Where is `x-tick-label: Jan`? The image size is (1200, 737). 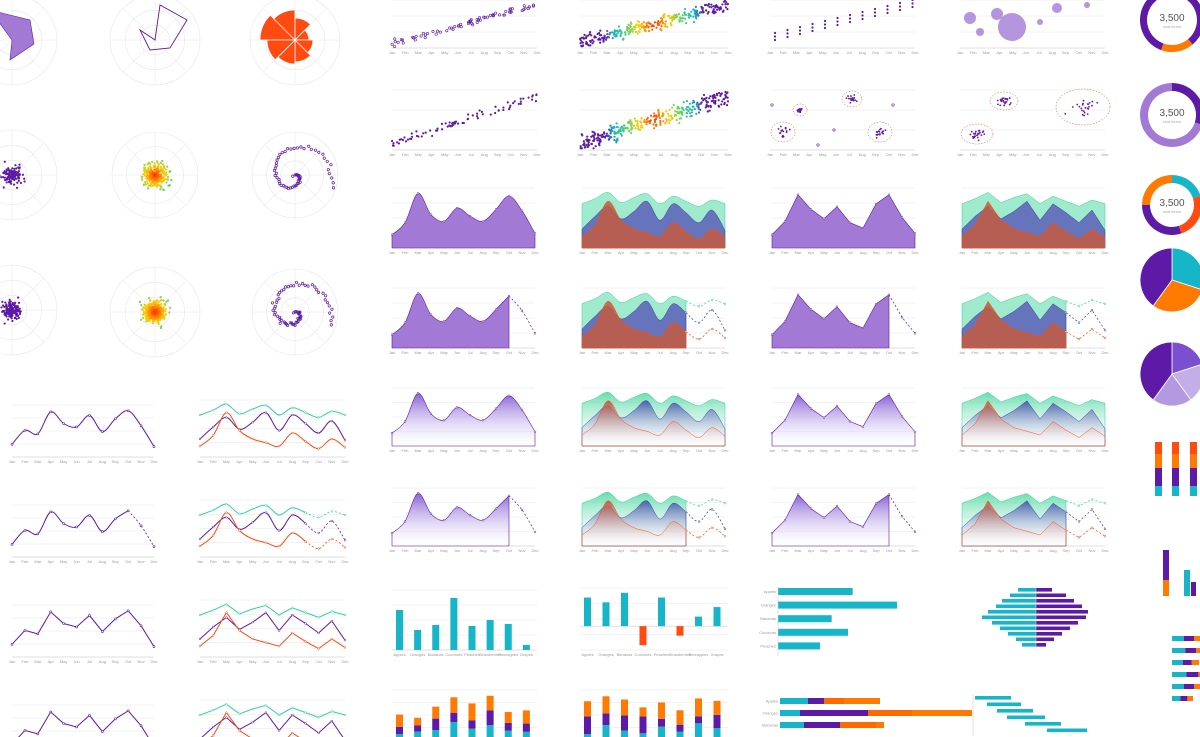 x-tick-label: Jan is located at coordinates (582, 352).